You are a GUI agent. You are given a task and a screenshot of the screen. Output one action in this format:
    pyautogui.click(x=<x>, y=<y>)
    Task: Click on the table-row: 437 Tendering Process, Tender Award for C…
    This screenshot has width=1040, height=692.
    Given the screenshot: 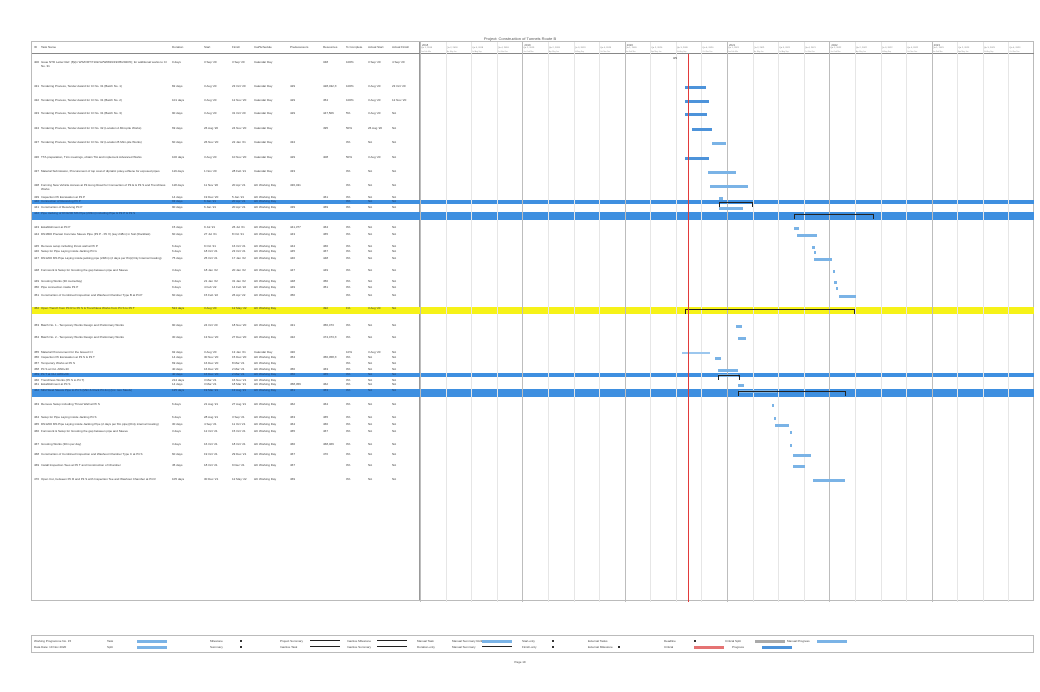 What is the action you would take?
    pyautogui.click(x=226, y=145)
    